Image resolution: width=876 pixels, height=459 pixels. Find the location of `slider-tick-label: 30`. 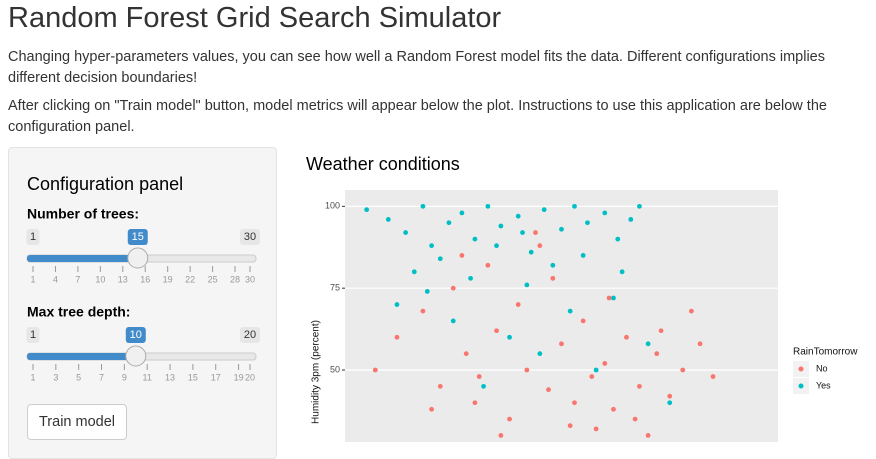

slider-tick-label: 30 is located at coordinates (250, 279).